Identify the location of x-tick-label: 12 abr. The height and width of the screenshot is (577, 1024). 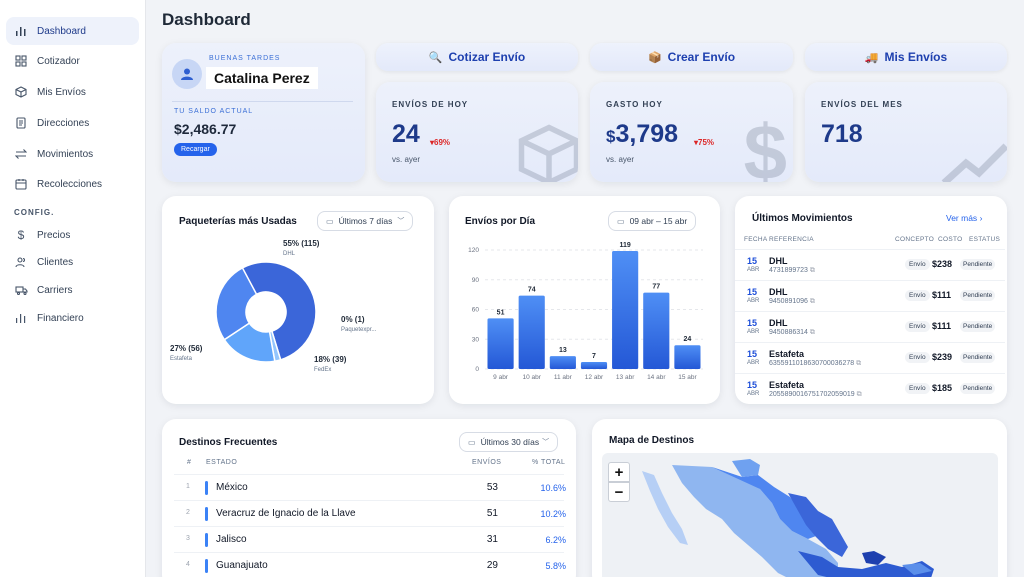
(594, 377).